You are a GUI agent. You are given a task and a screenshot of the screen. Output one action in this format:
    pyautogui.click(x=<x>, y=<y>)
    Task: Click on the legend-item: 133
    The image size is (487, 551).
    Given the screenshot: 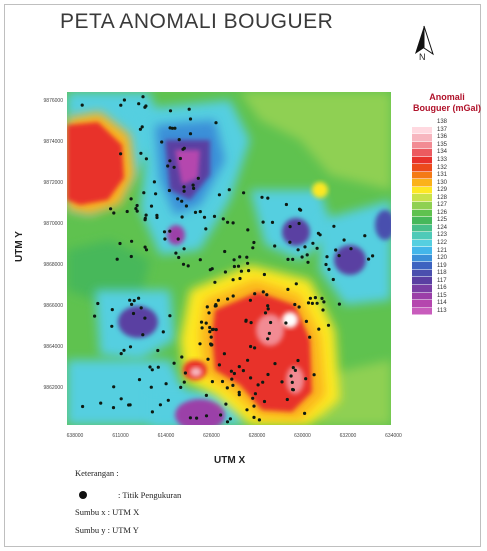 What is the action you would take?
    pyautogui.click(x=429, y=160)
    